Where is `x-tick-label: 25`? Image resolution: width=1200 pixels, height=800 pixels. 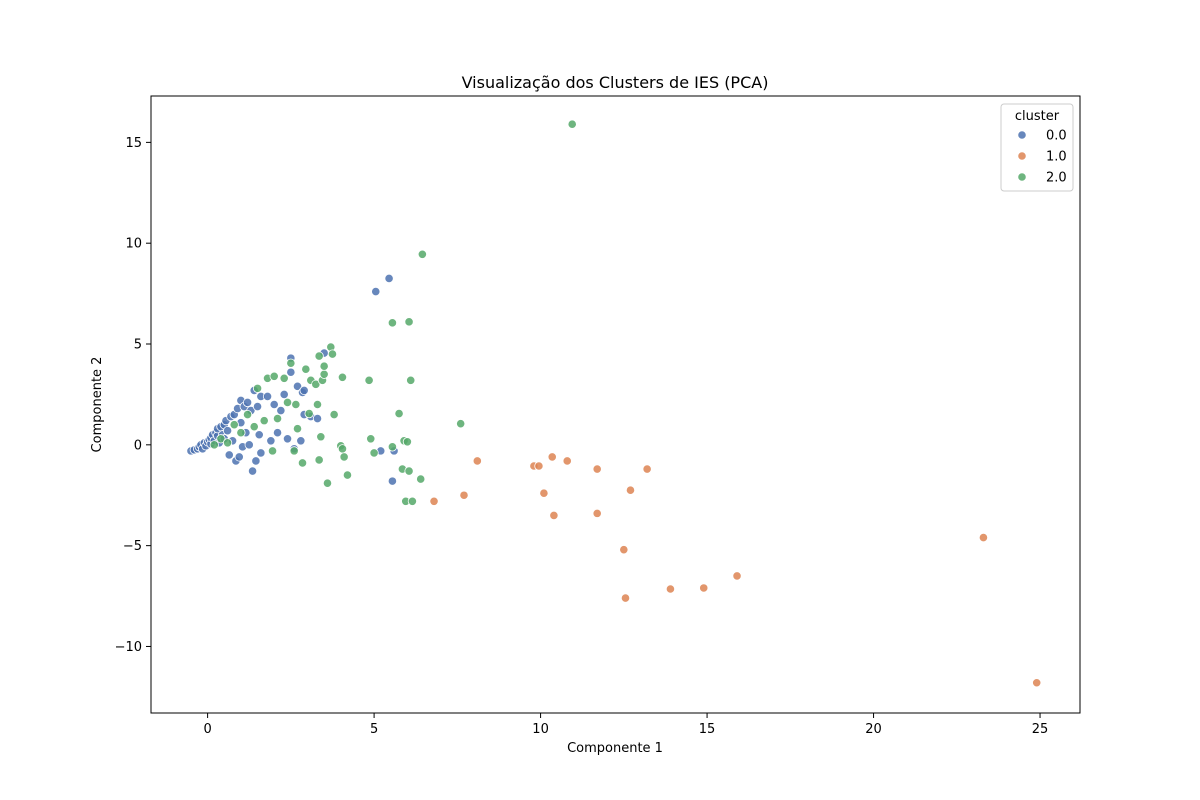
x-tick-label: 25 is located at coordinates (1040, 729).